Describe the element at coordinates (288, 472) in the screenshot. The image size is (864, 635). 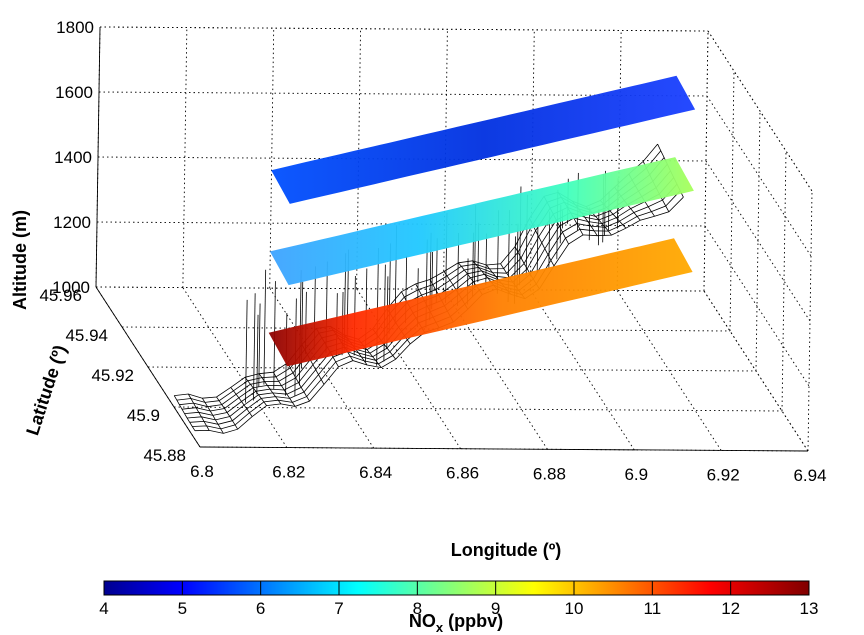
I see `x-tick-label: 6.82` at that location.